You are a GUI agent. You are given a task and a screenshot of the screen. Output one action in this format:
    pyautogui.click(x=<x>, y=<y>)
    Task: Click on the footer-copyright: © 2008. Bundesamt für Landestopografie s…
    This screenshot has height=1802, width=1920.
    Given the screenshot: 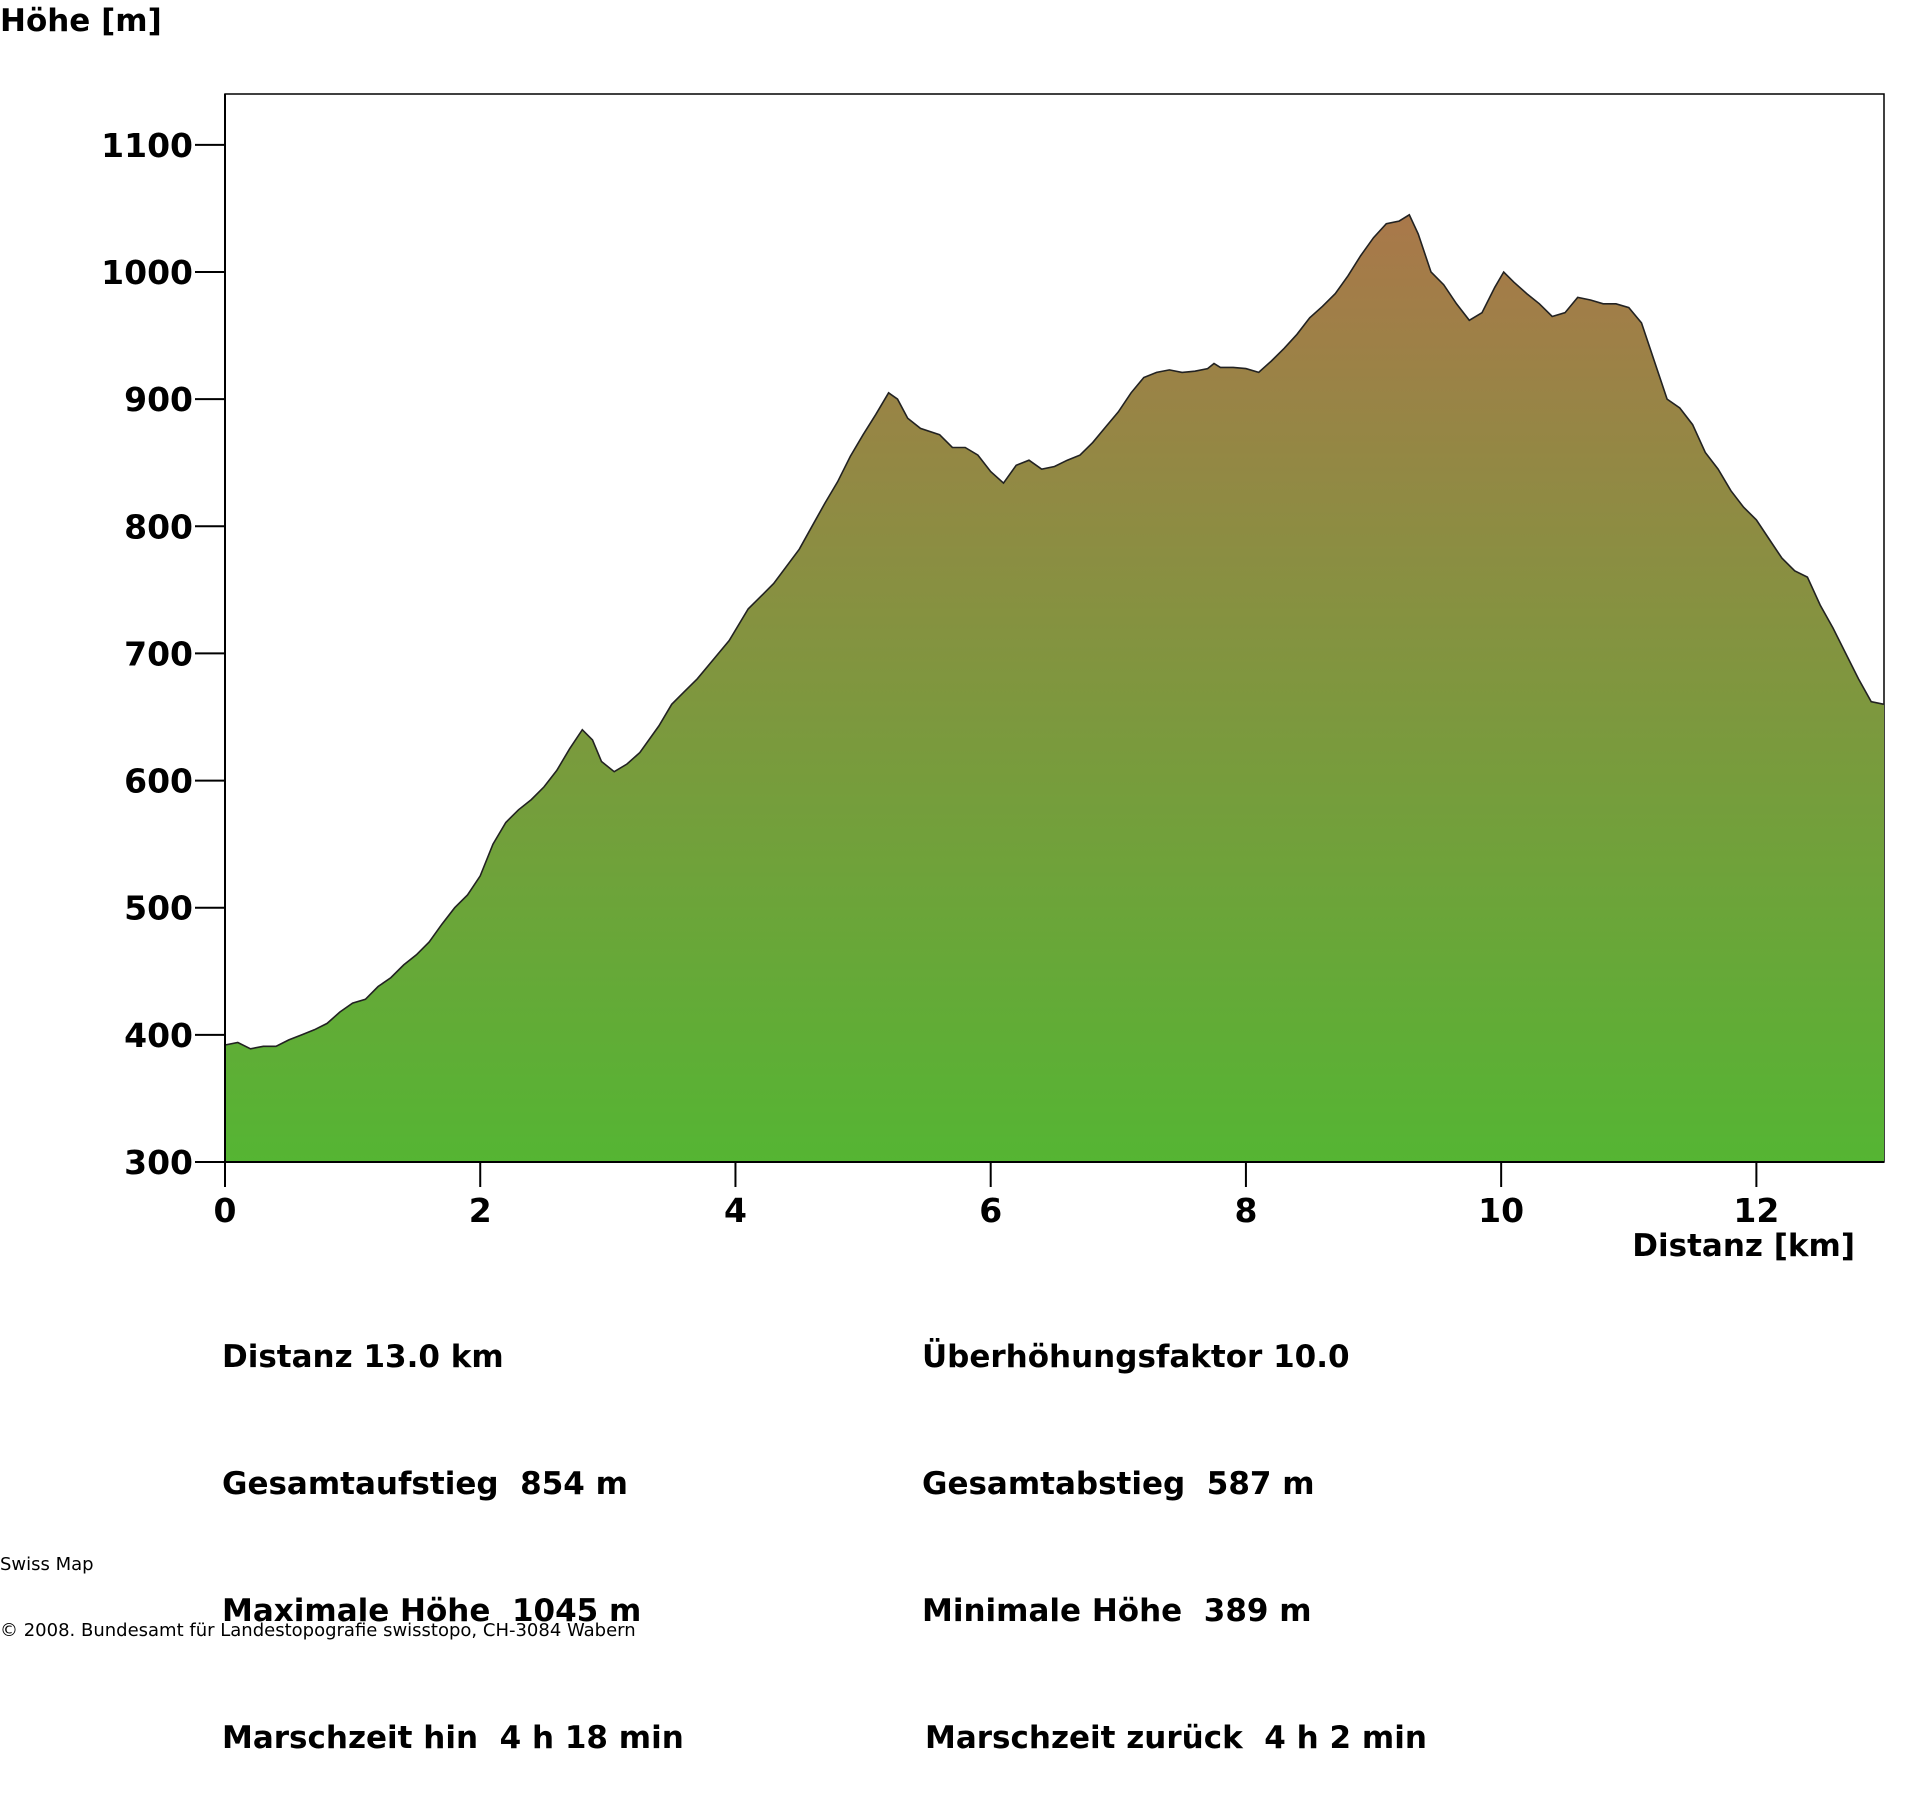 What is the action you would take?
    pyautogui.click(x=318, y=1630)
    